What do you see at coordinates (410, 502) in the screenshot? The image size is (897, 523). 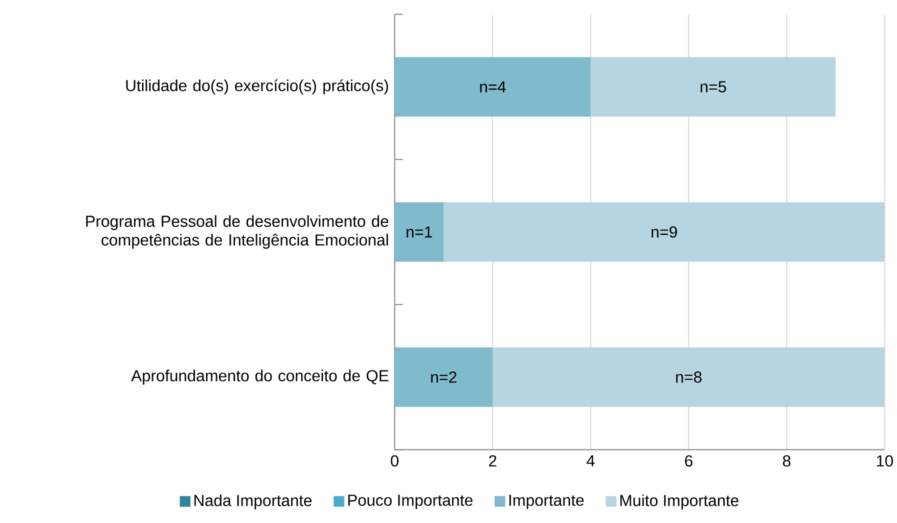 I see `legend-label: Pouco Importante` at bounding box center [410, 502].